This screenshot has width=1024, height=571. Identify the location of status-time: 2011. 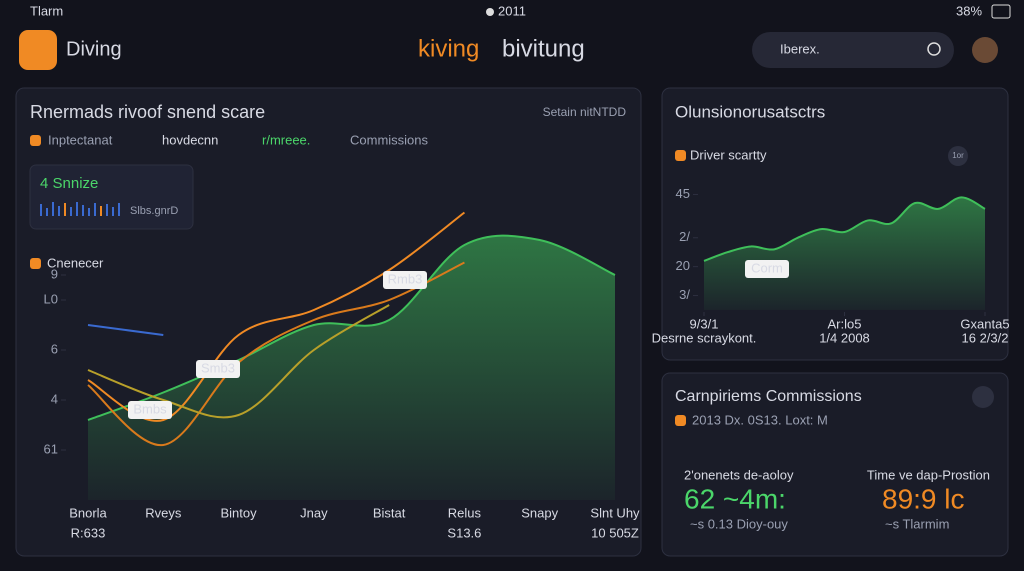
(512, 10).